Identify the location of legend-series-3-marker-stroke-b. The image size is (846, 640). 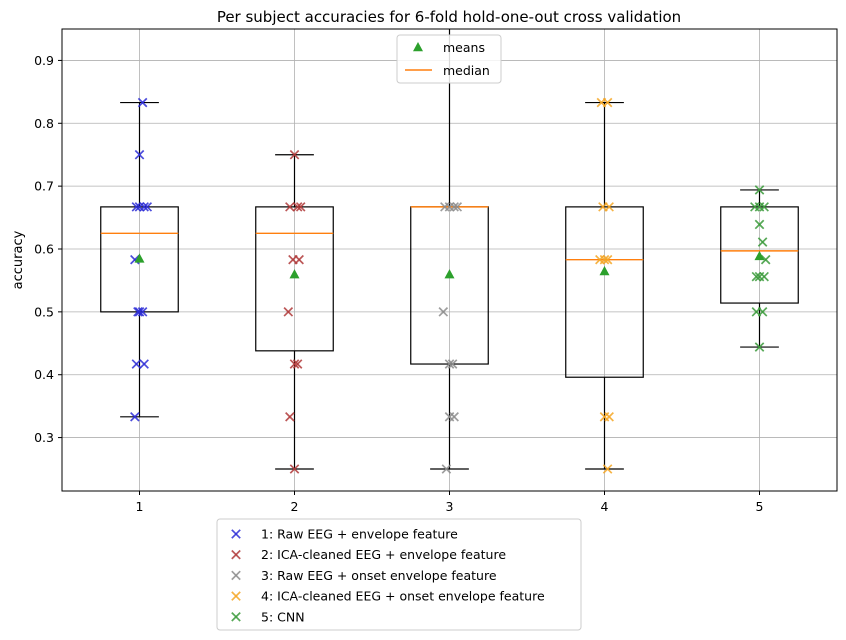
(236, 575).